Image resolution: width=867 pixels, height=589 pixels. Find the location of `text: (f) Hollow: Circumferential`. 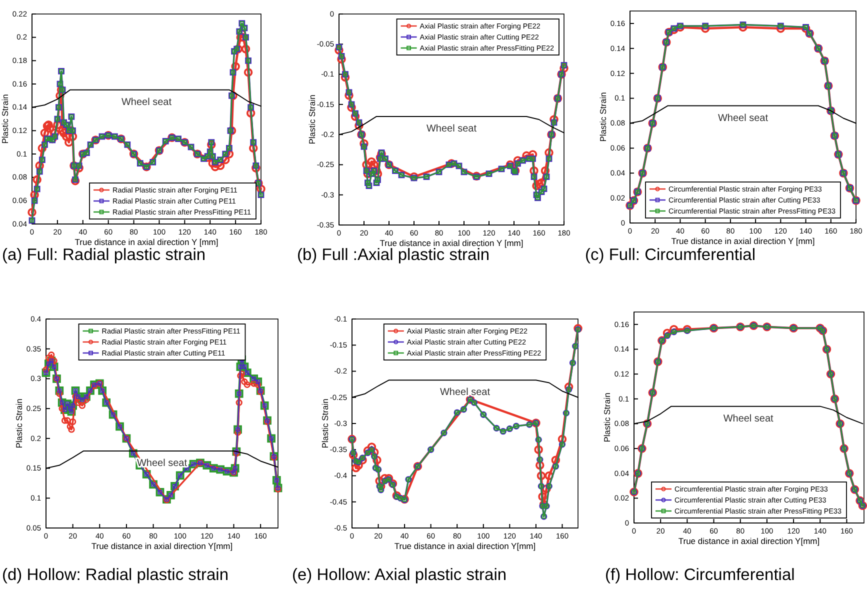

text: (f) Hollow: Circumferential is located at coordinates (700, 575).